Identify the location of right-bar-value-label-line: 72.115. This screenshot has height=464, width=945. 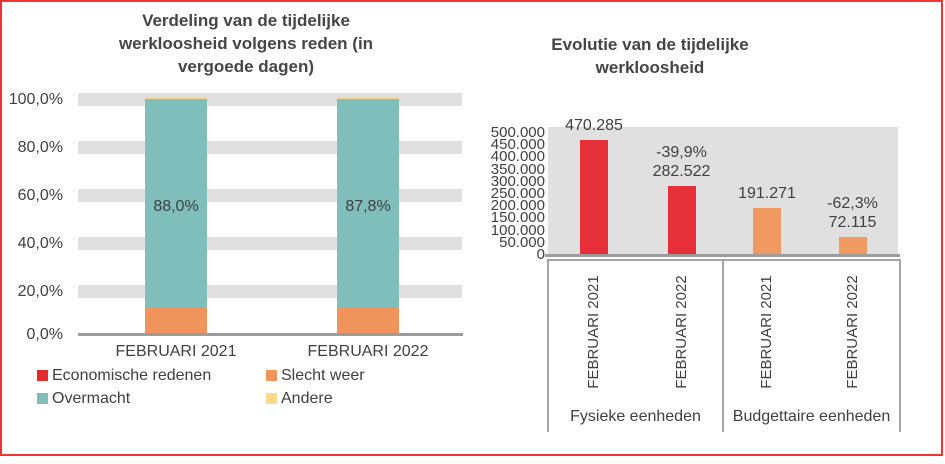
(852, 223).